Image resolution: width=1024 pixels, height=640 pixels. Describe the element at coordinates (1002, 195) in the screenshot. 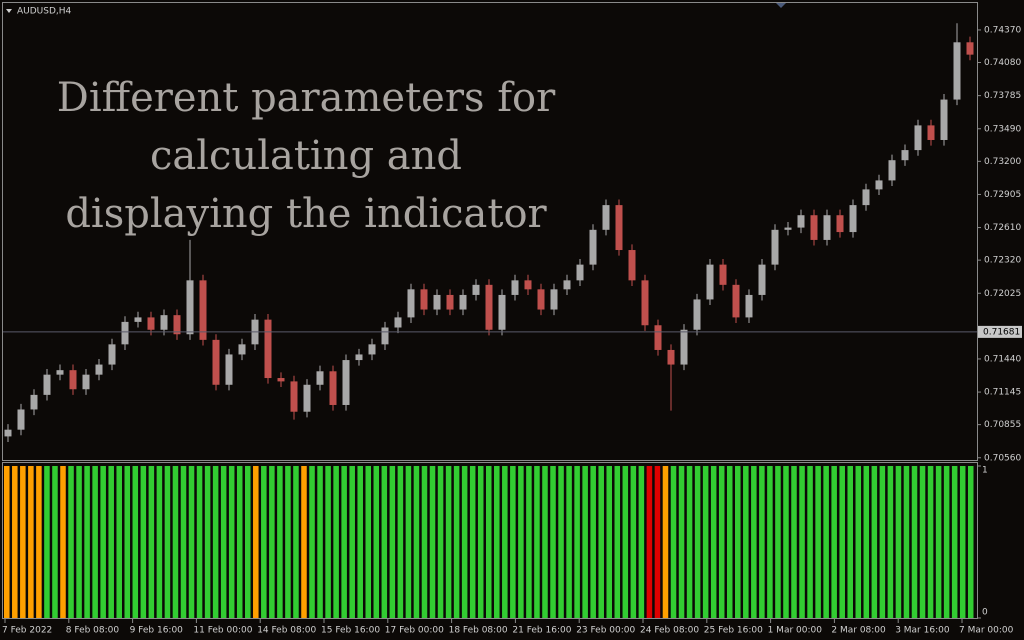

I see `y-tick-label: 0.72905` at that location.